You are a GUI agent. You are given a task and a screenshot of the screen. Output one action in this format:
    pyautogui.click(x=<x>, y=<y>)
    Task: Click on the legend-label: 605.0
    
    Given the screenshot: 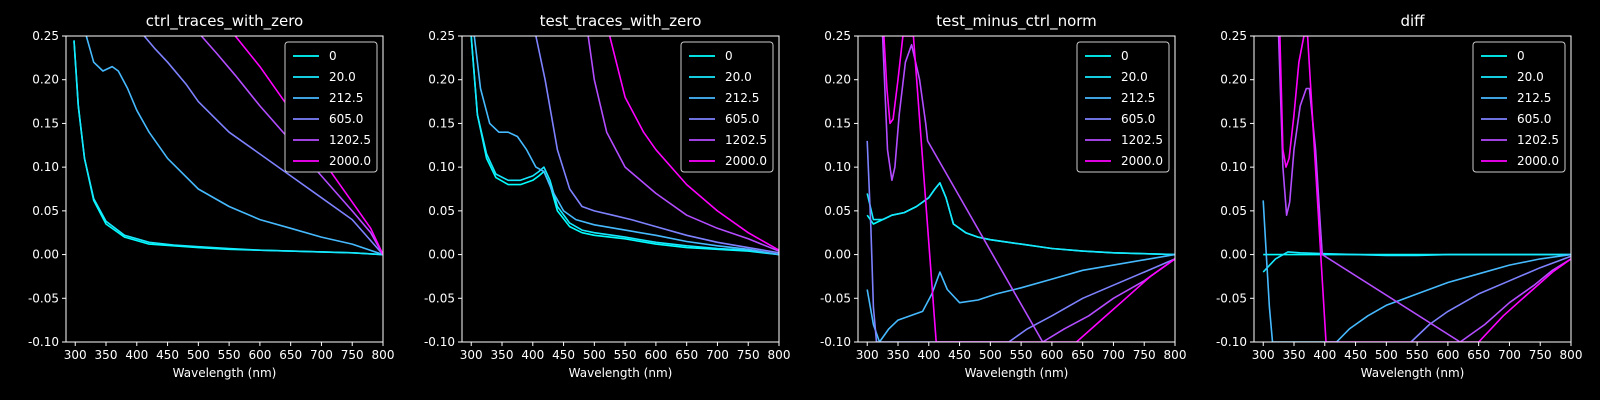 What is the action you would take?
    pyautogui.click(x=1534, y=119)
    